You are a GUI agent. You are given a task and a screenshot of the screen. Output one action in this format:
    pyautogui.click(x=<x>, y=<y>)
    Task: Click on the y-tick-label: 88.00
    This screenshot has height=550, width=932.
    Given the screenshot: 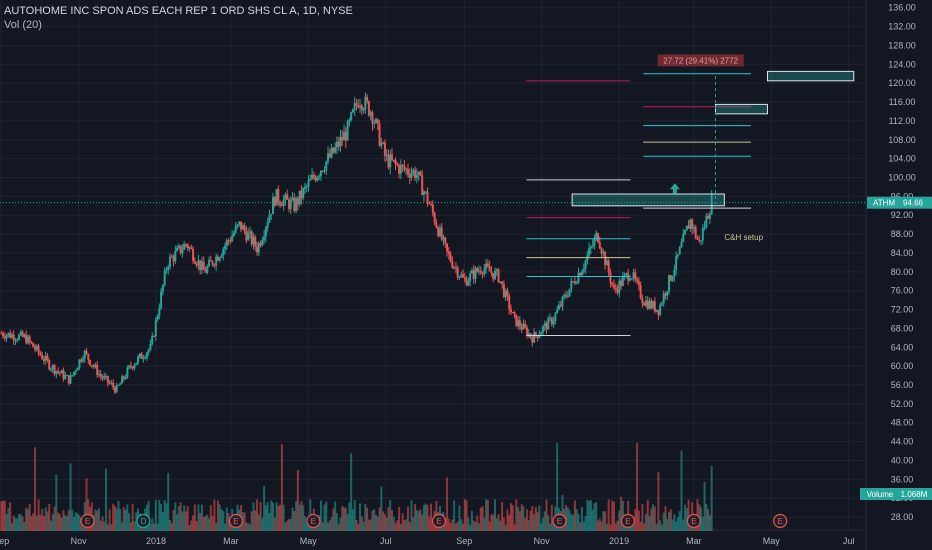 What is the action you would take?
    pyautogui.click(x=902, y=234)
    